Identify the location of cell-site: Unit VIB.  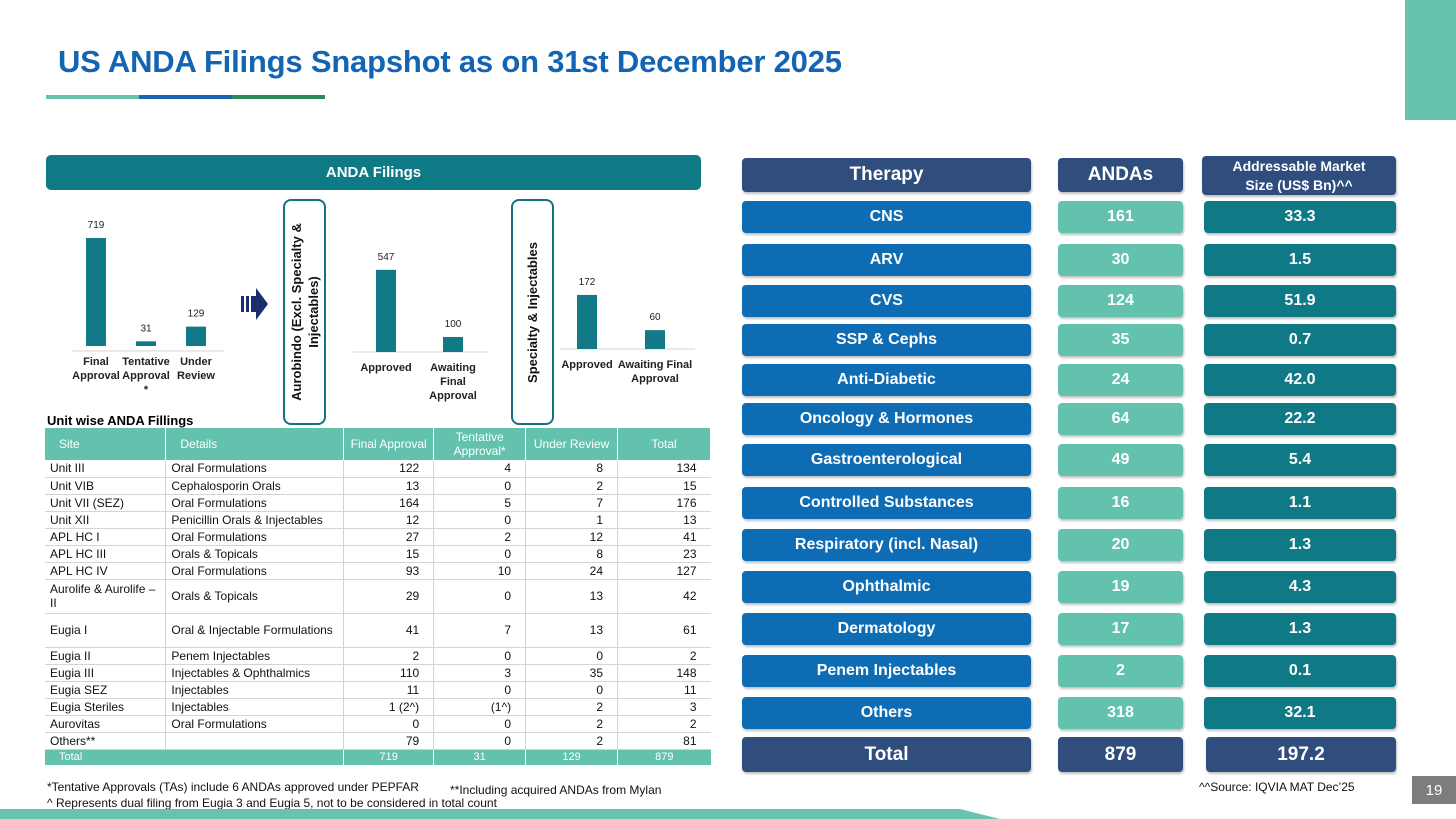
(105, 486).